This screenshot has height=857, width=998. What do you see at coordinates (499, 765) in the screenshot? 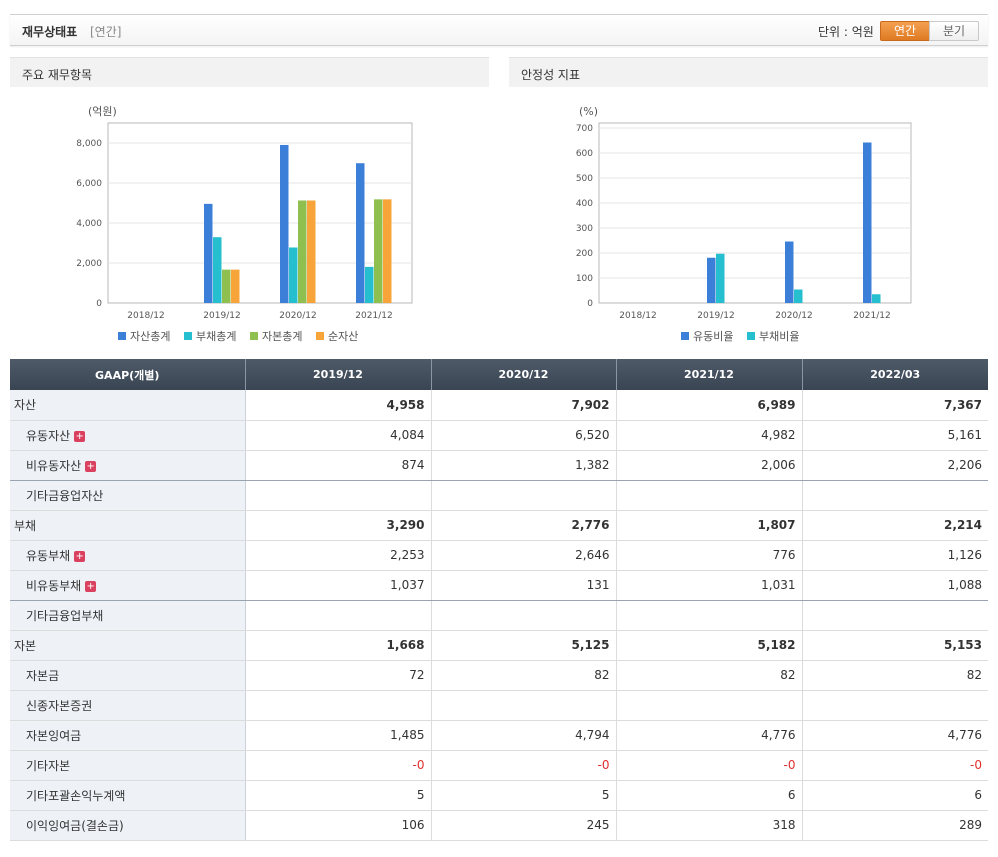
I see `table-row: 기타자본 -0 -0 -0 -0` at bounding box center [499, 765].